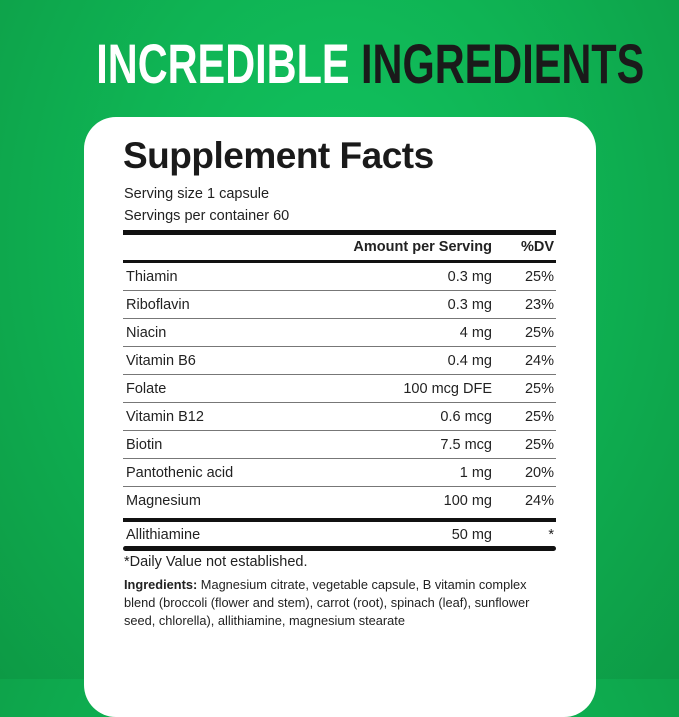  What do you see at coordinates (539, 473) in the screenshot?
I see `nutrient-dv: 20%` at bounding box center [539, 473].